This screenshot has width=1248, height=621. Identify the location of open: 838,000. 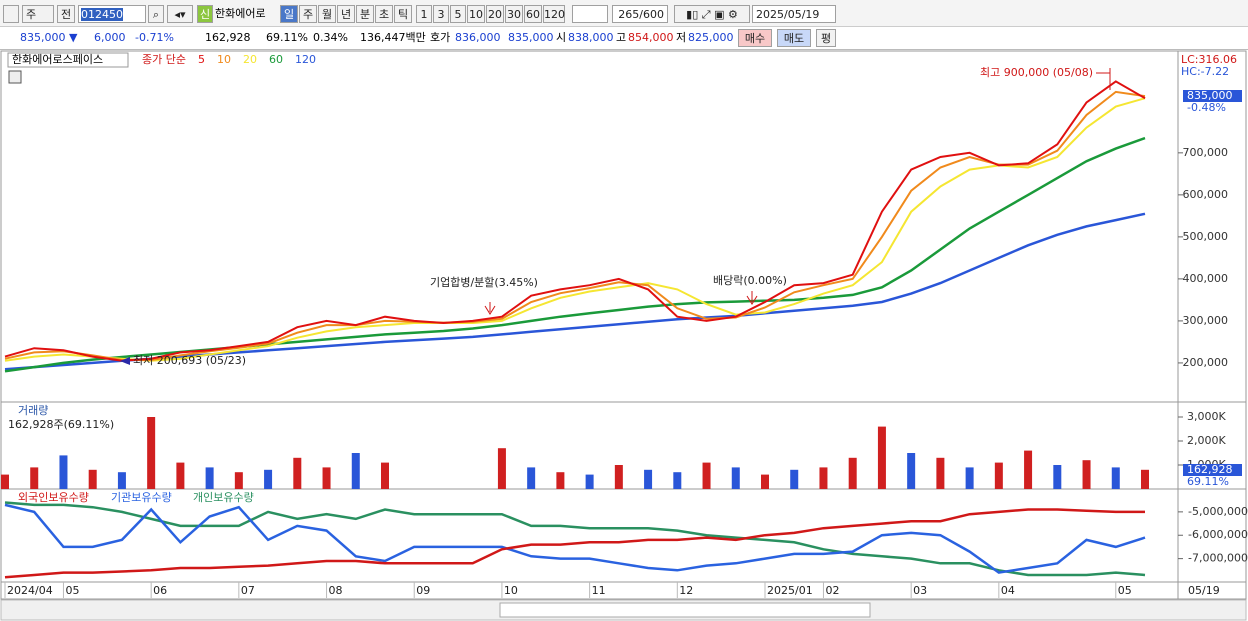
(591, 37).